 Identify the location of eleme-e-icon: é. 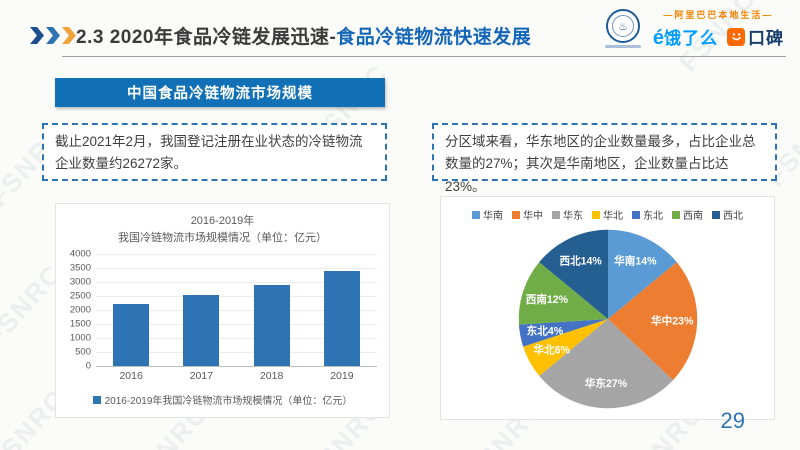
(658, 38).